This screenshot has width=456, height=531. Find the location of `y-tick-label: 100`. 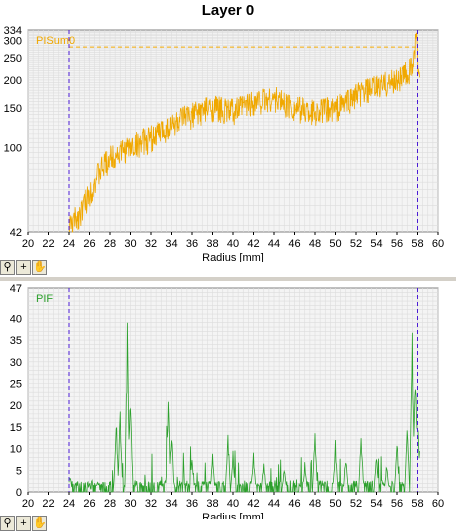

y-tick-label: 100 is located at coordinates (13, 148).